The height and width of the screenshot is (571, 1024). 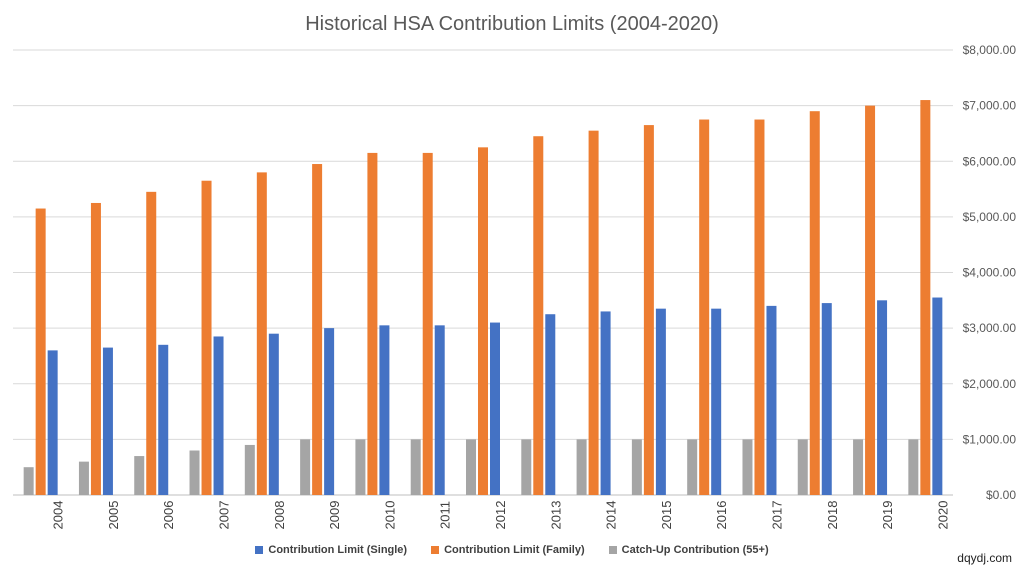 I want to click on y-tick-label: $2,000.00, so click(x=990, y=384).